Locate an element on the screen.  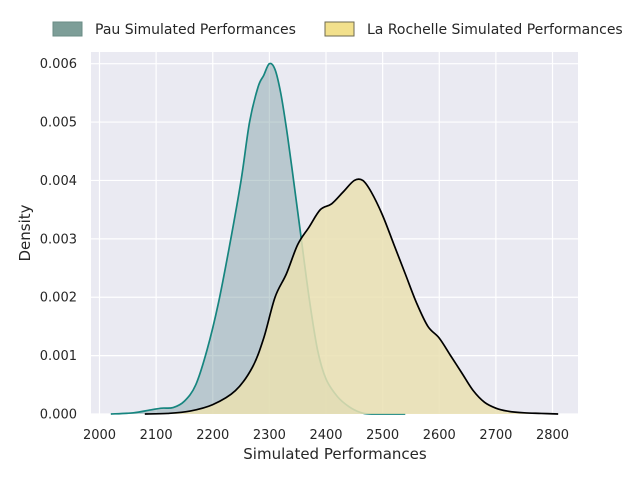
y-tick-label: 0.001 is located at coordinates (58, 356).